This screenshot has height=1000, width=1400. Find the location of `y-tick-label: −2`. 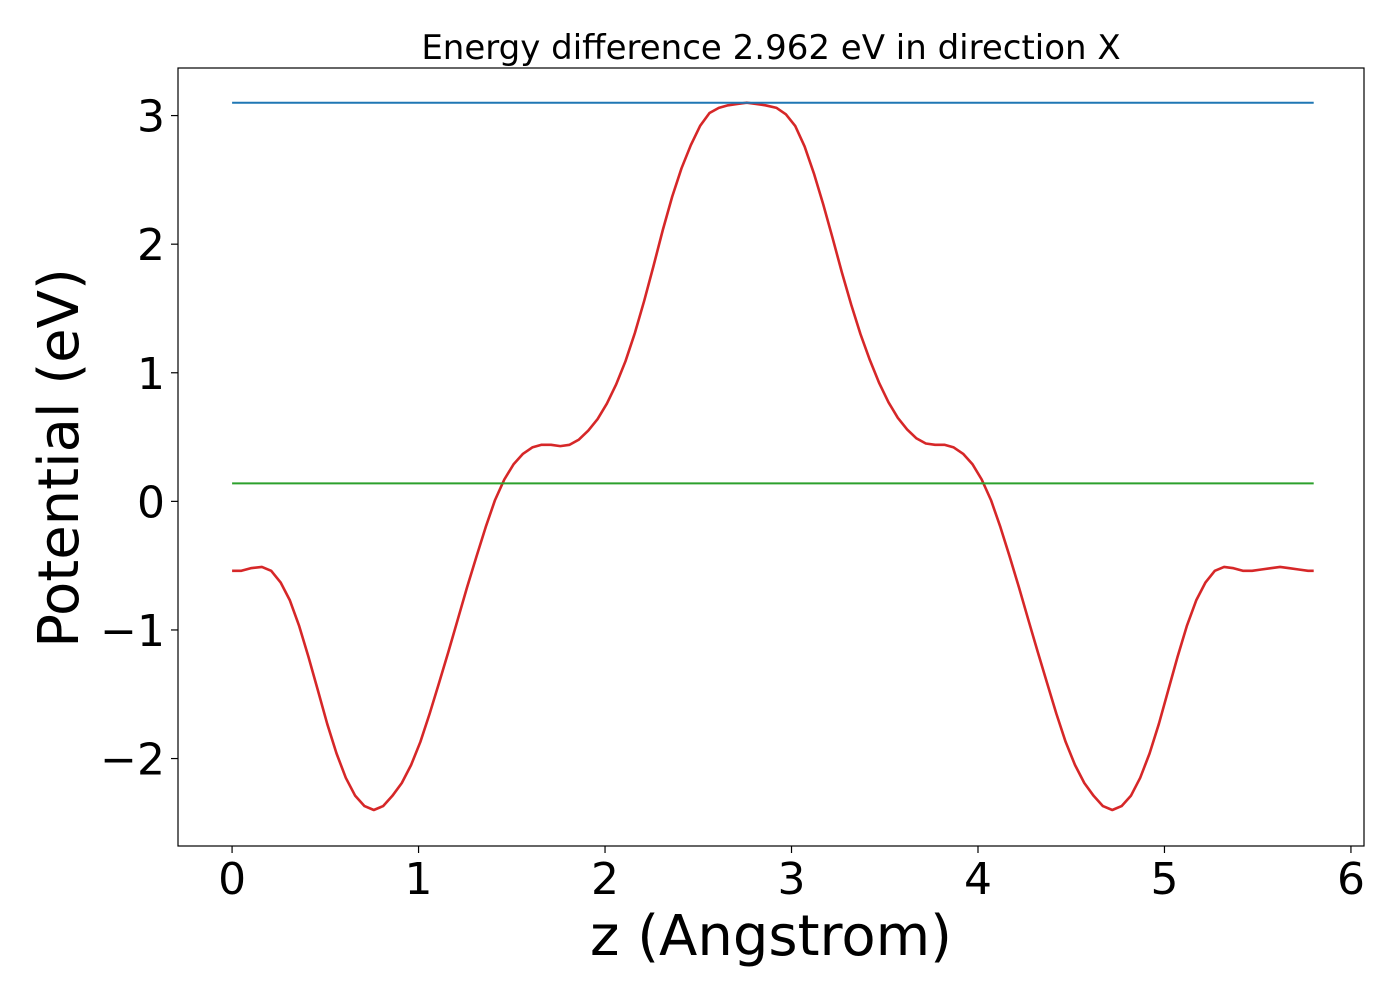

y-tick-label: −2 is located at coordinates (132, 760).